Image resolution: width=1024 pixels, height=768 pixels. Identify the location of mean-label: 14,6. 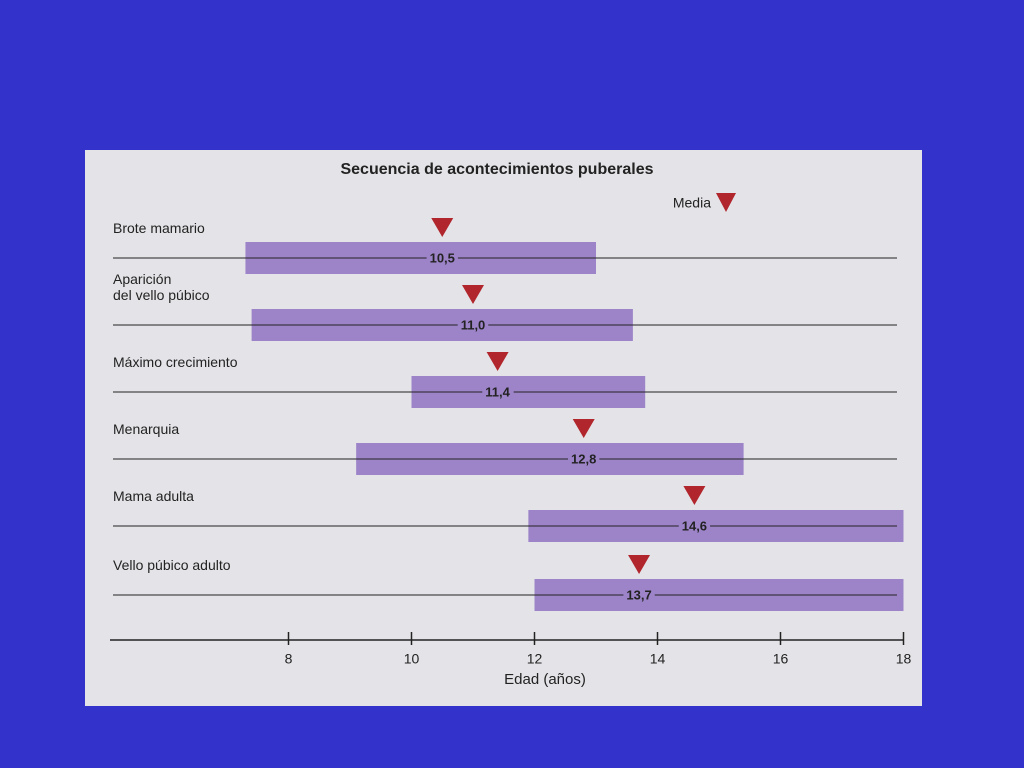
(694, 525).